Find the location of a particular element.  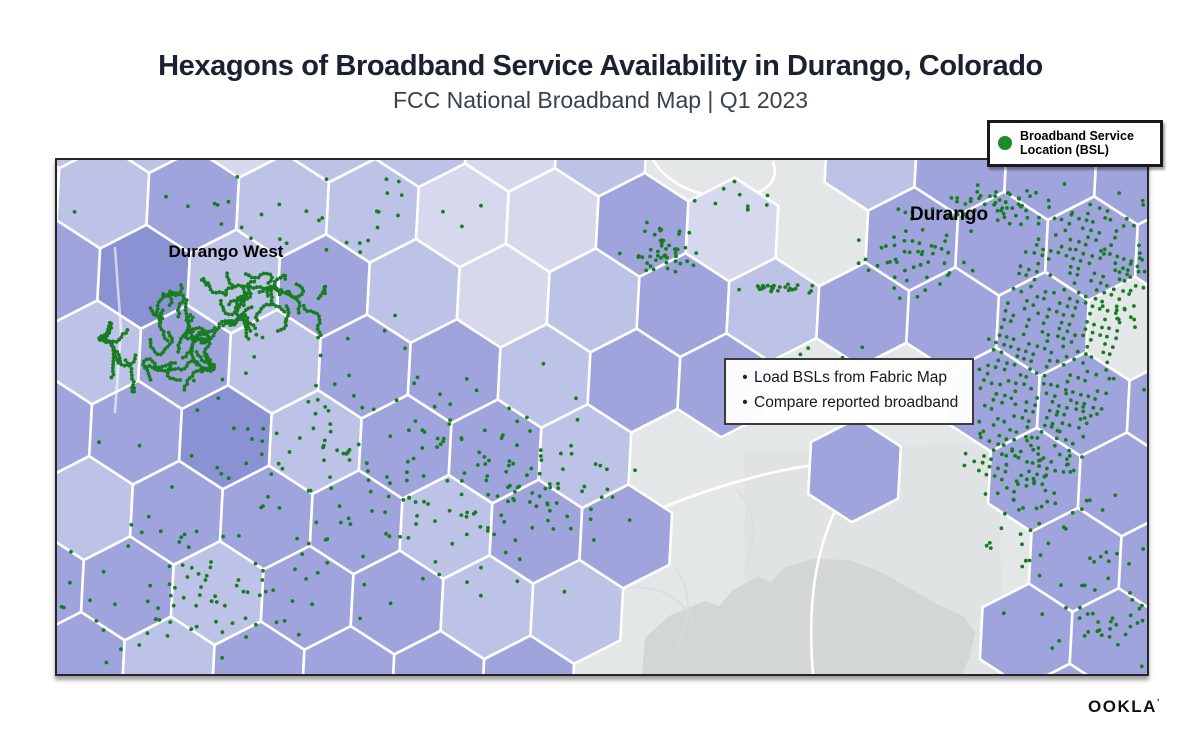

callout-item: • Compare reported broadband is located at coordinates (847, 403).